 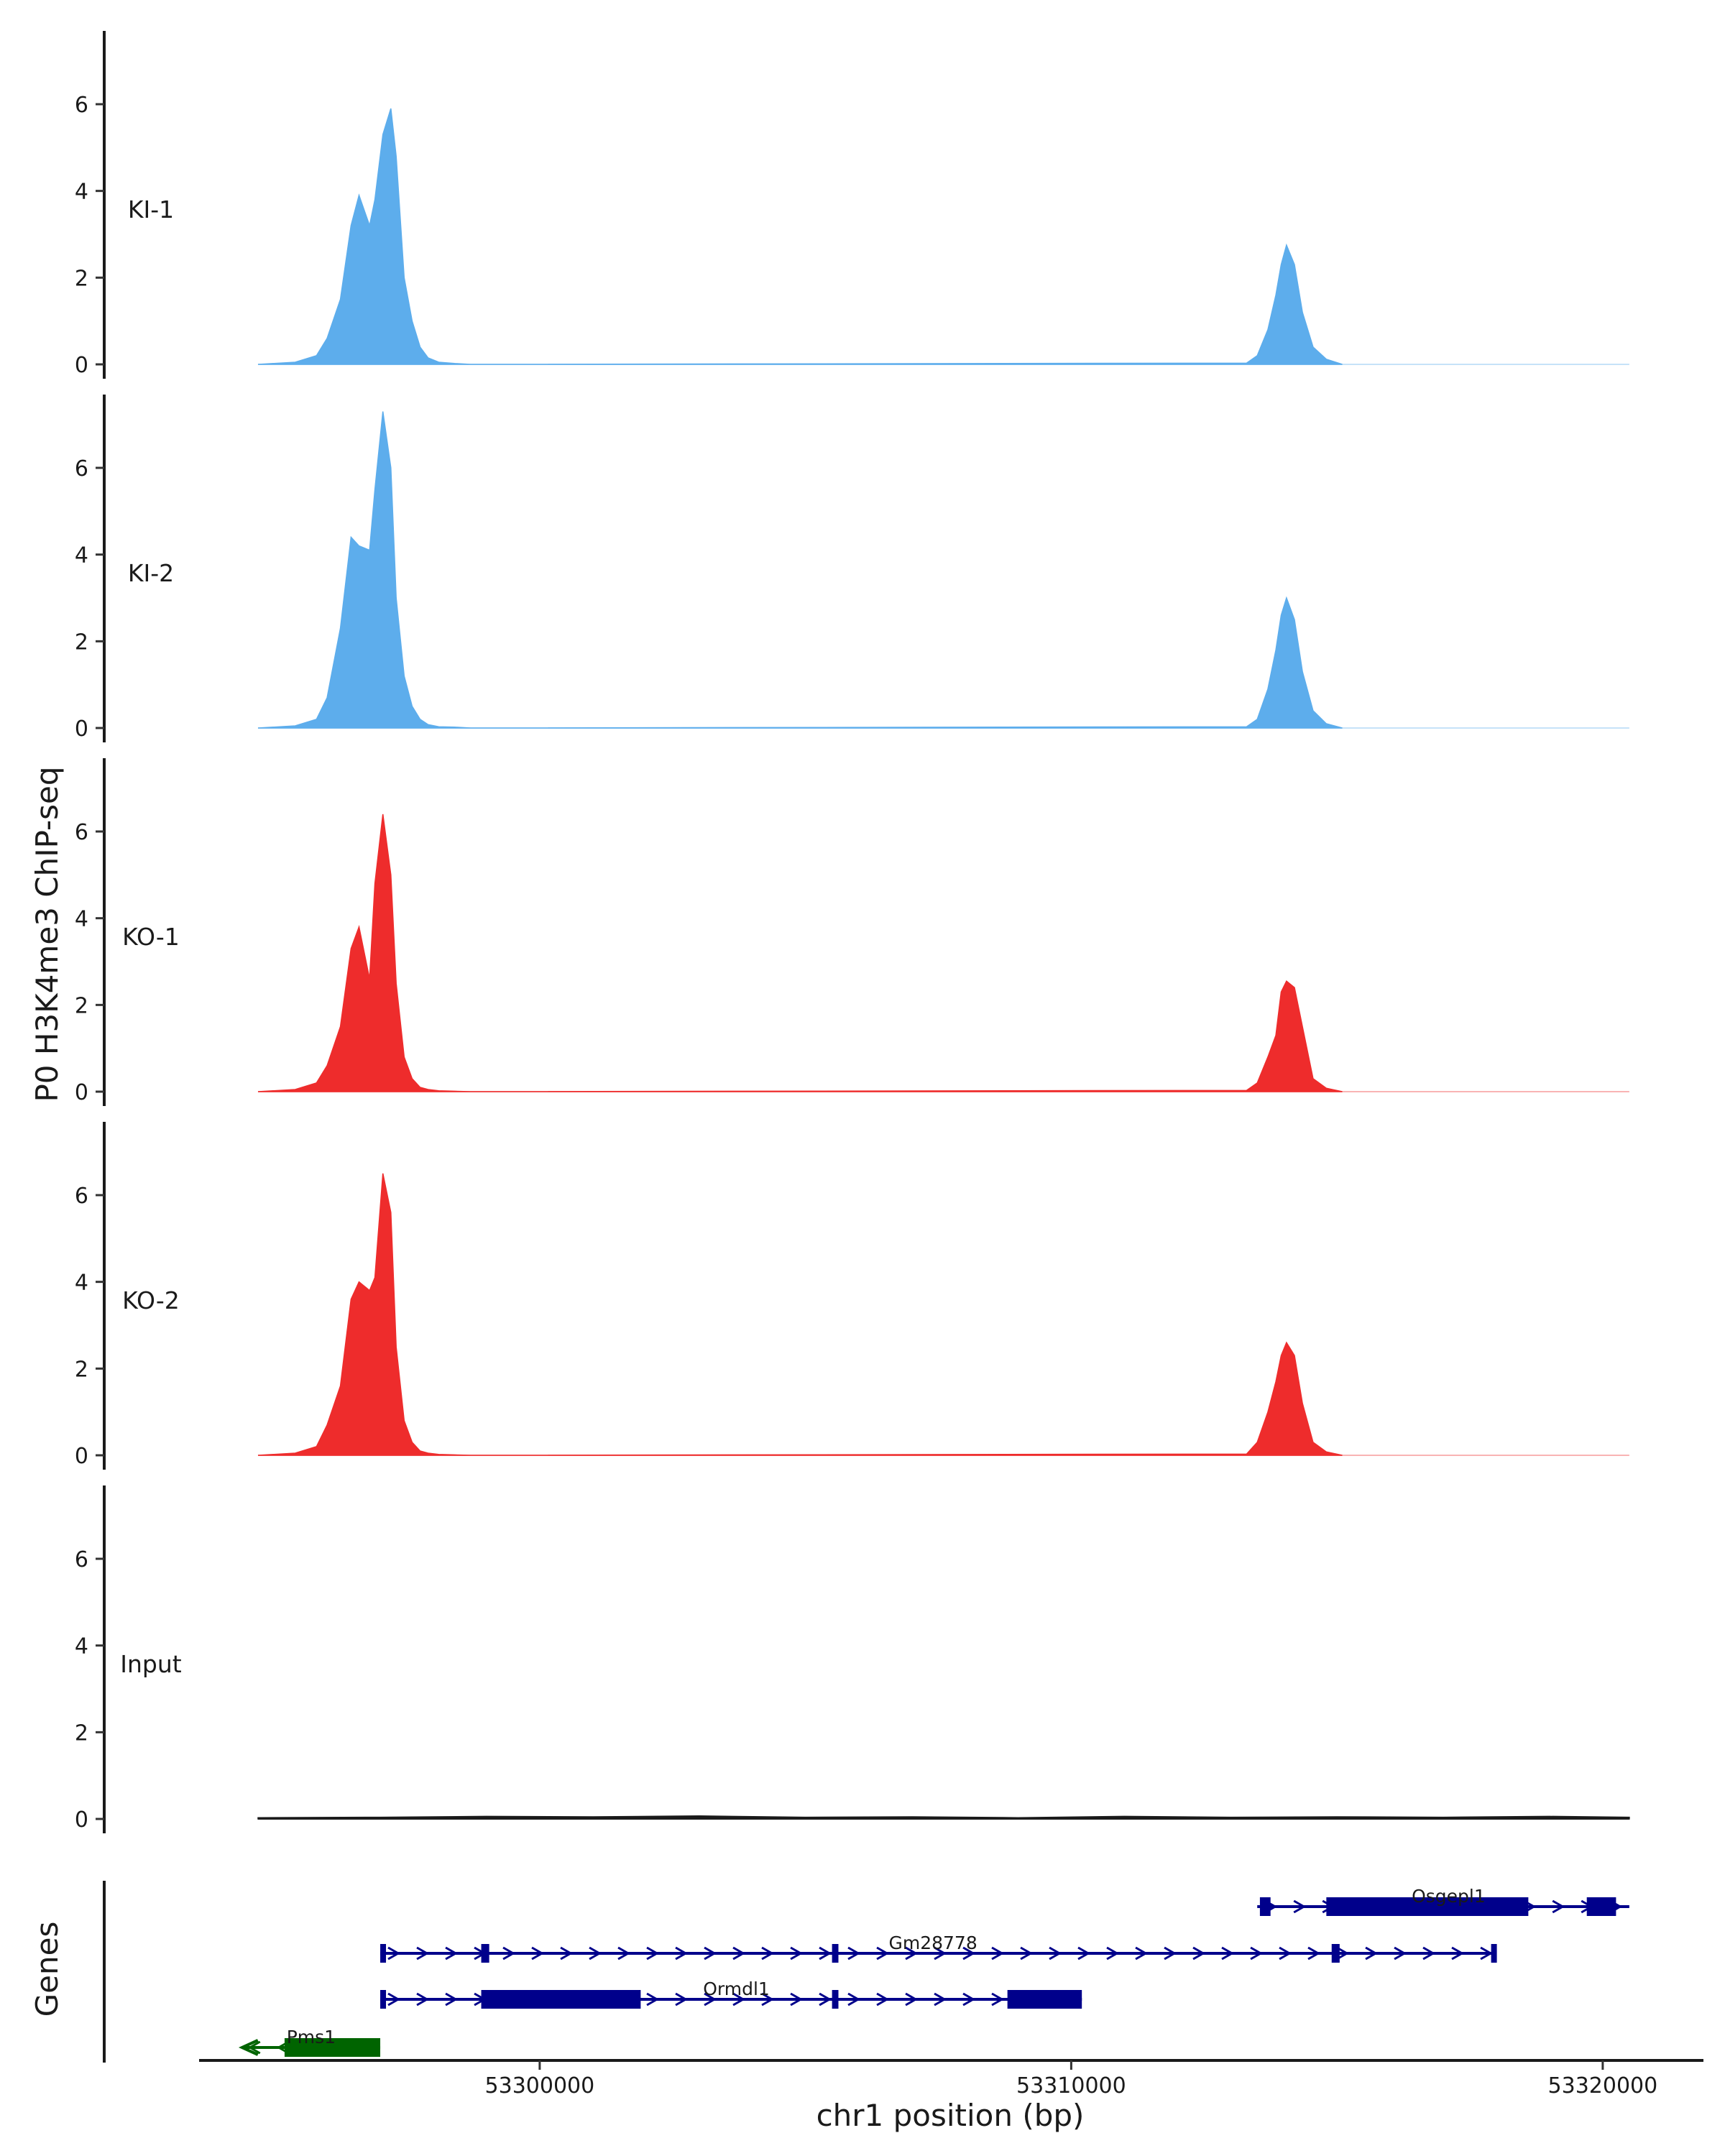 I want to click on gene-pms1: Pms1, so click(x=309, y=2042).